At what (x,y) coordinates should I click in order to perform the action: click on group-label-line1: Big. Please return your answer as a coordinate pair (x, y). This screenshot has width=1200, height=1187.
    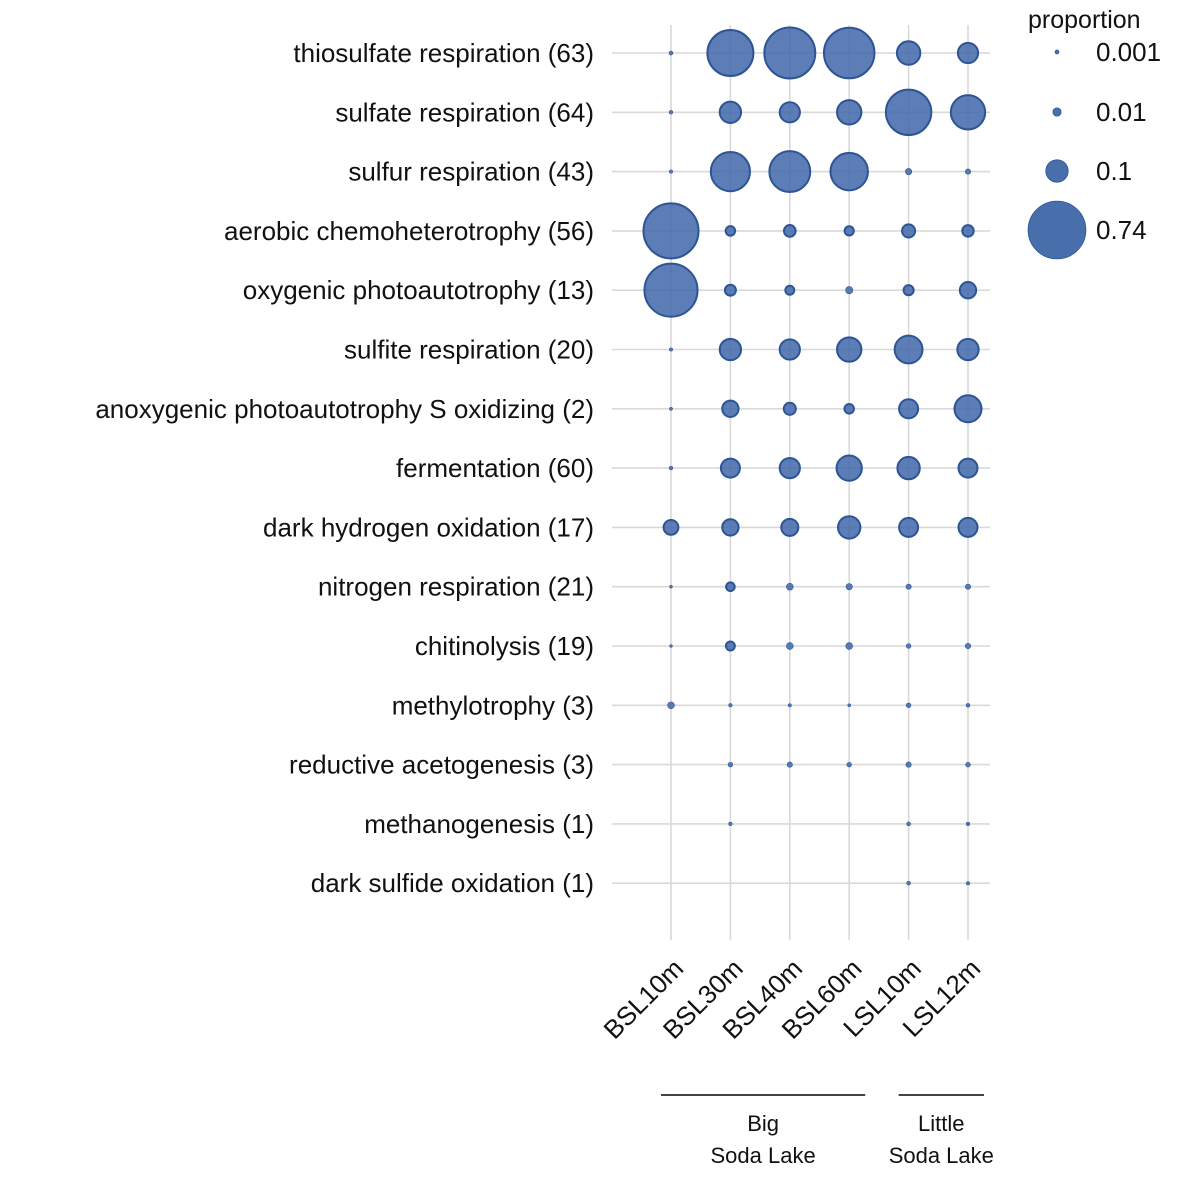
    Looking at the image, I should click on (763, 1123).